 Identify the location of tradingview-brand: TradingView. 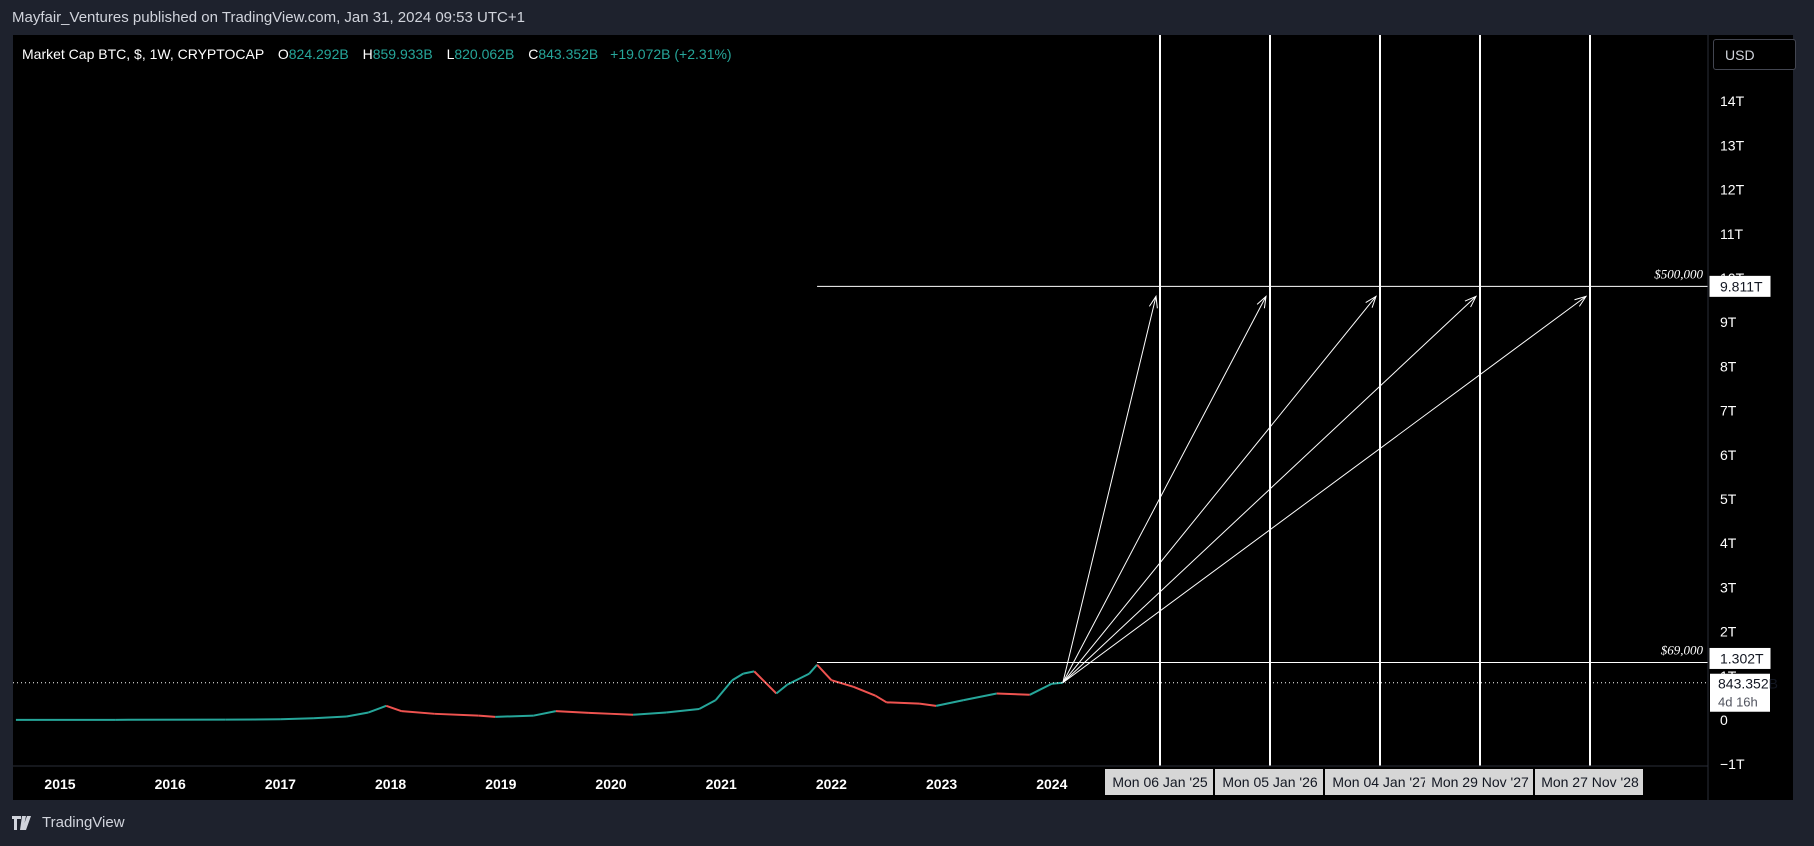
(83, 822).